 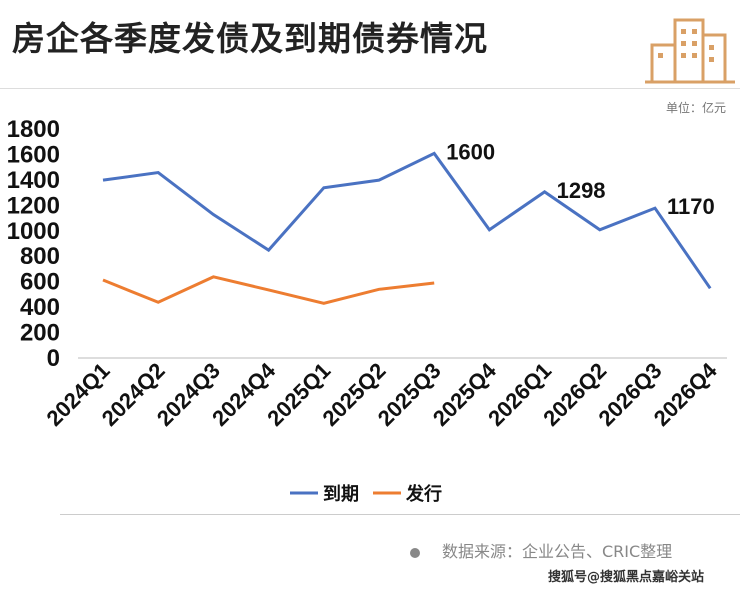 I want to click on legend-label: 发行, so click(x=423, y=494).